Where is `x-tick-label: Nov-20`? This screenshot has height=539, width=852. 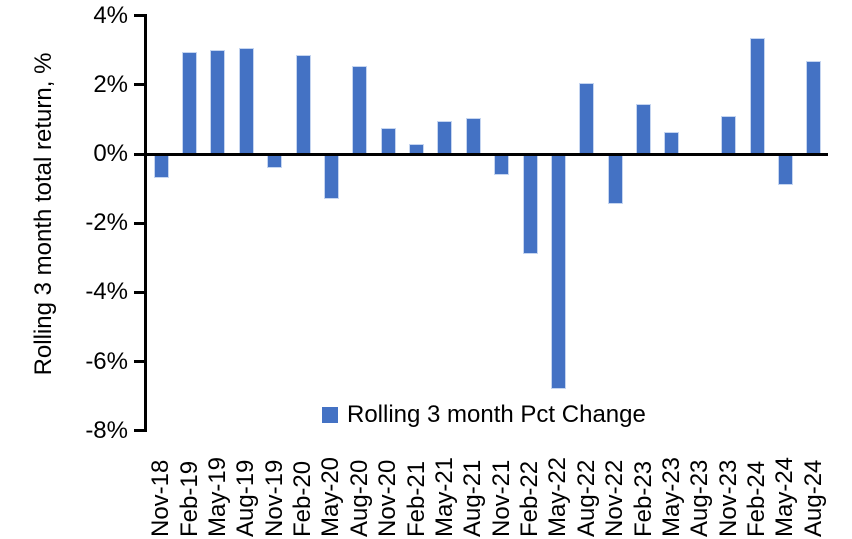 x-tick-label: Nov-20 is located at coordinates (388, 498).